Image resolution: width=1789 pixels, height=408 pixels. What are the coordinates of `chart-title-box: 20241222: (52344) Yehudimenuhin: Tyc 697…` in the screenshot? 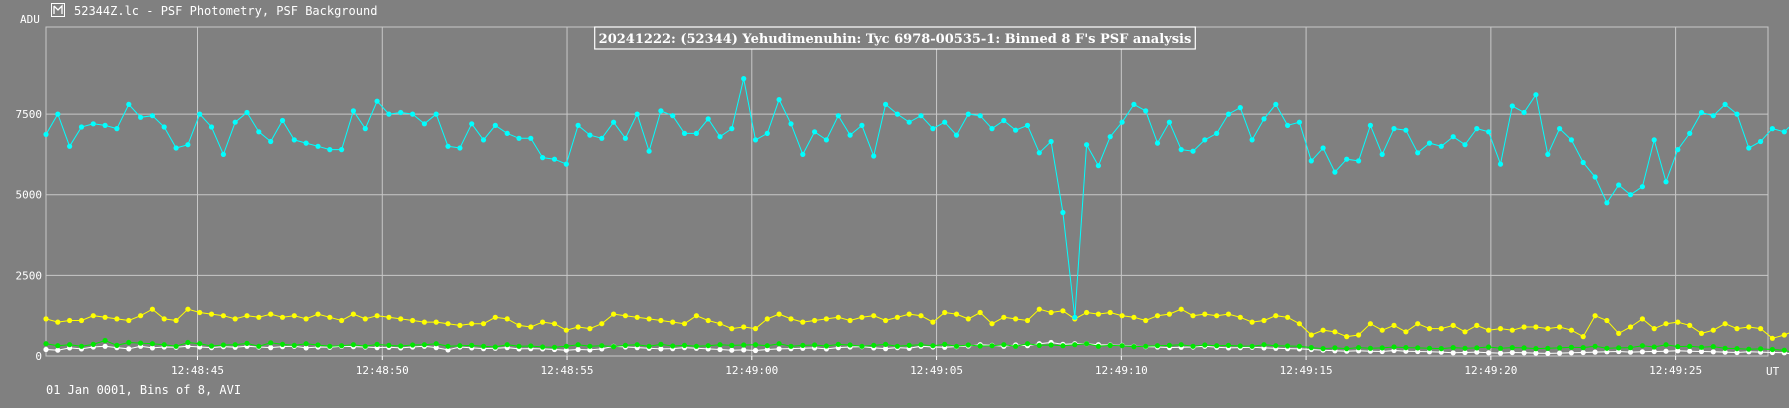 It's located at (895, 38).